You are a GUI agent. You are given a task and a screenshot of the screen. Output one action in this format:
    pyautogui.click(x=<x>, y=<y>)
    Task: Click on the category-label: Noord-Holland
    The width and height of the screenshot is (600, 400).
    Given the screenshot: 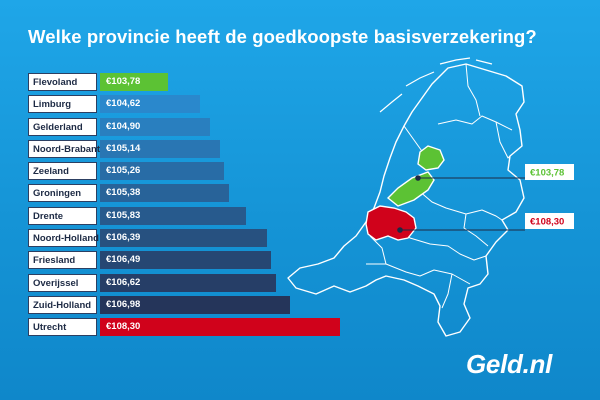 What is the action you would take?
    pyautogui.click(x=63, y=238)
    